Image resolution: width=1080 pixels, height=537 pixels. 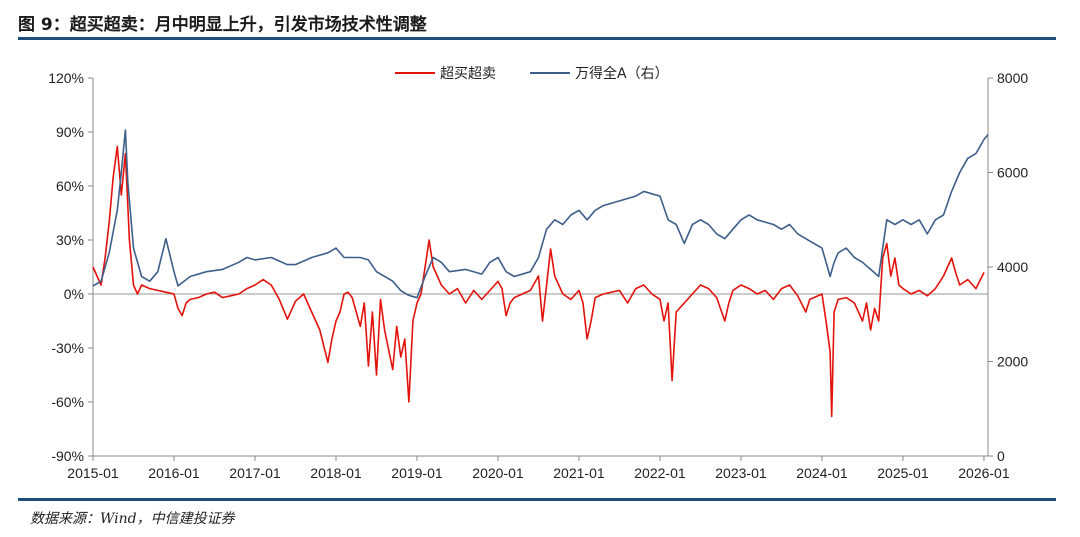 I want to click on left-tick-label: -30%, so click(x=67, y=348).